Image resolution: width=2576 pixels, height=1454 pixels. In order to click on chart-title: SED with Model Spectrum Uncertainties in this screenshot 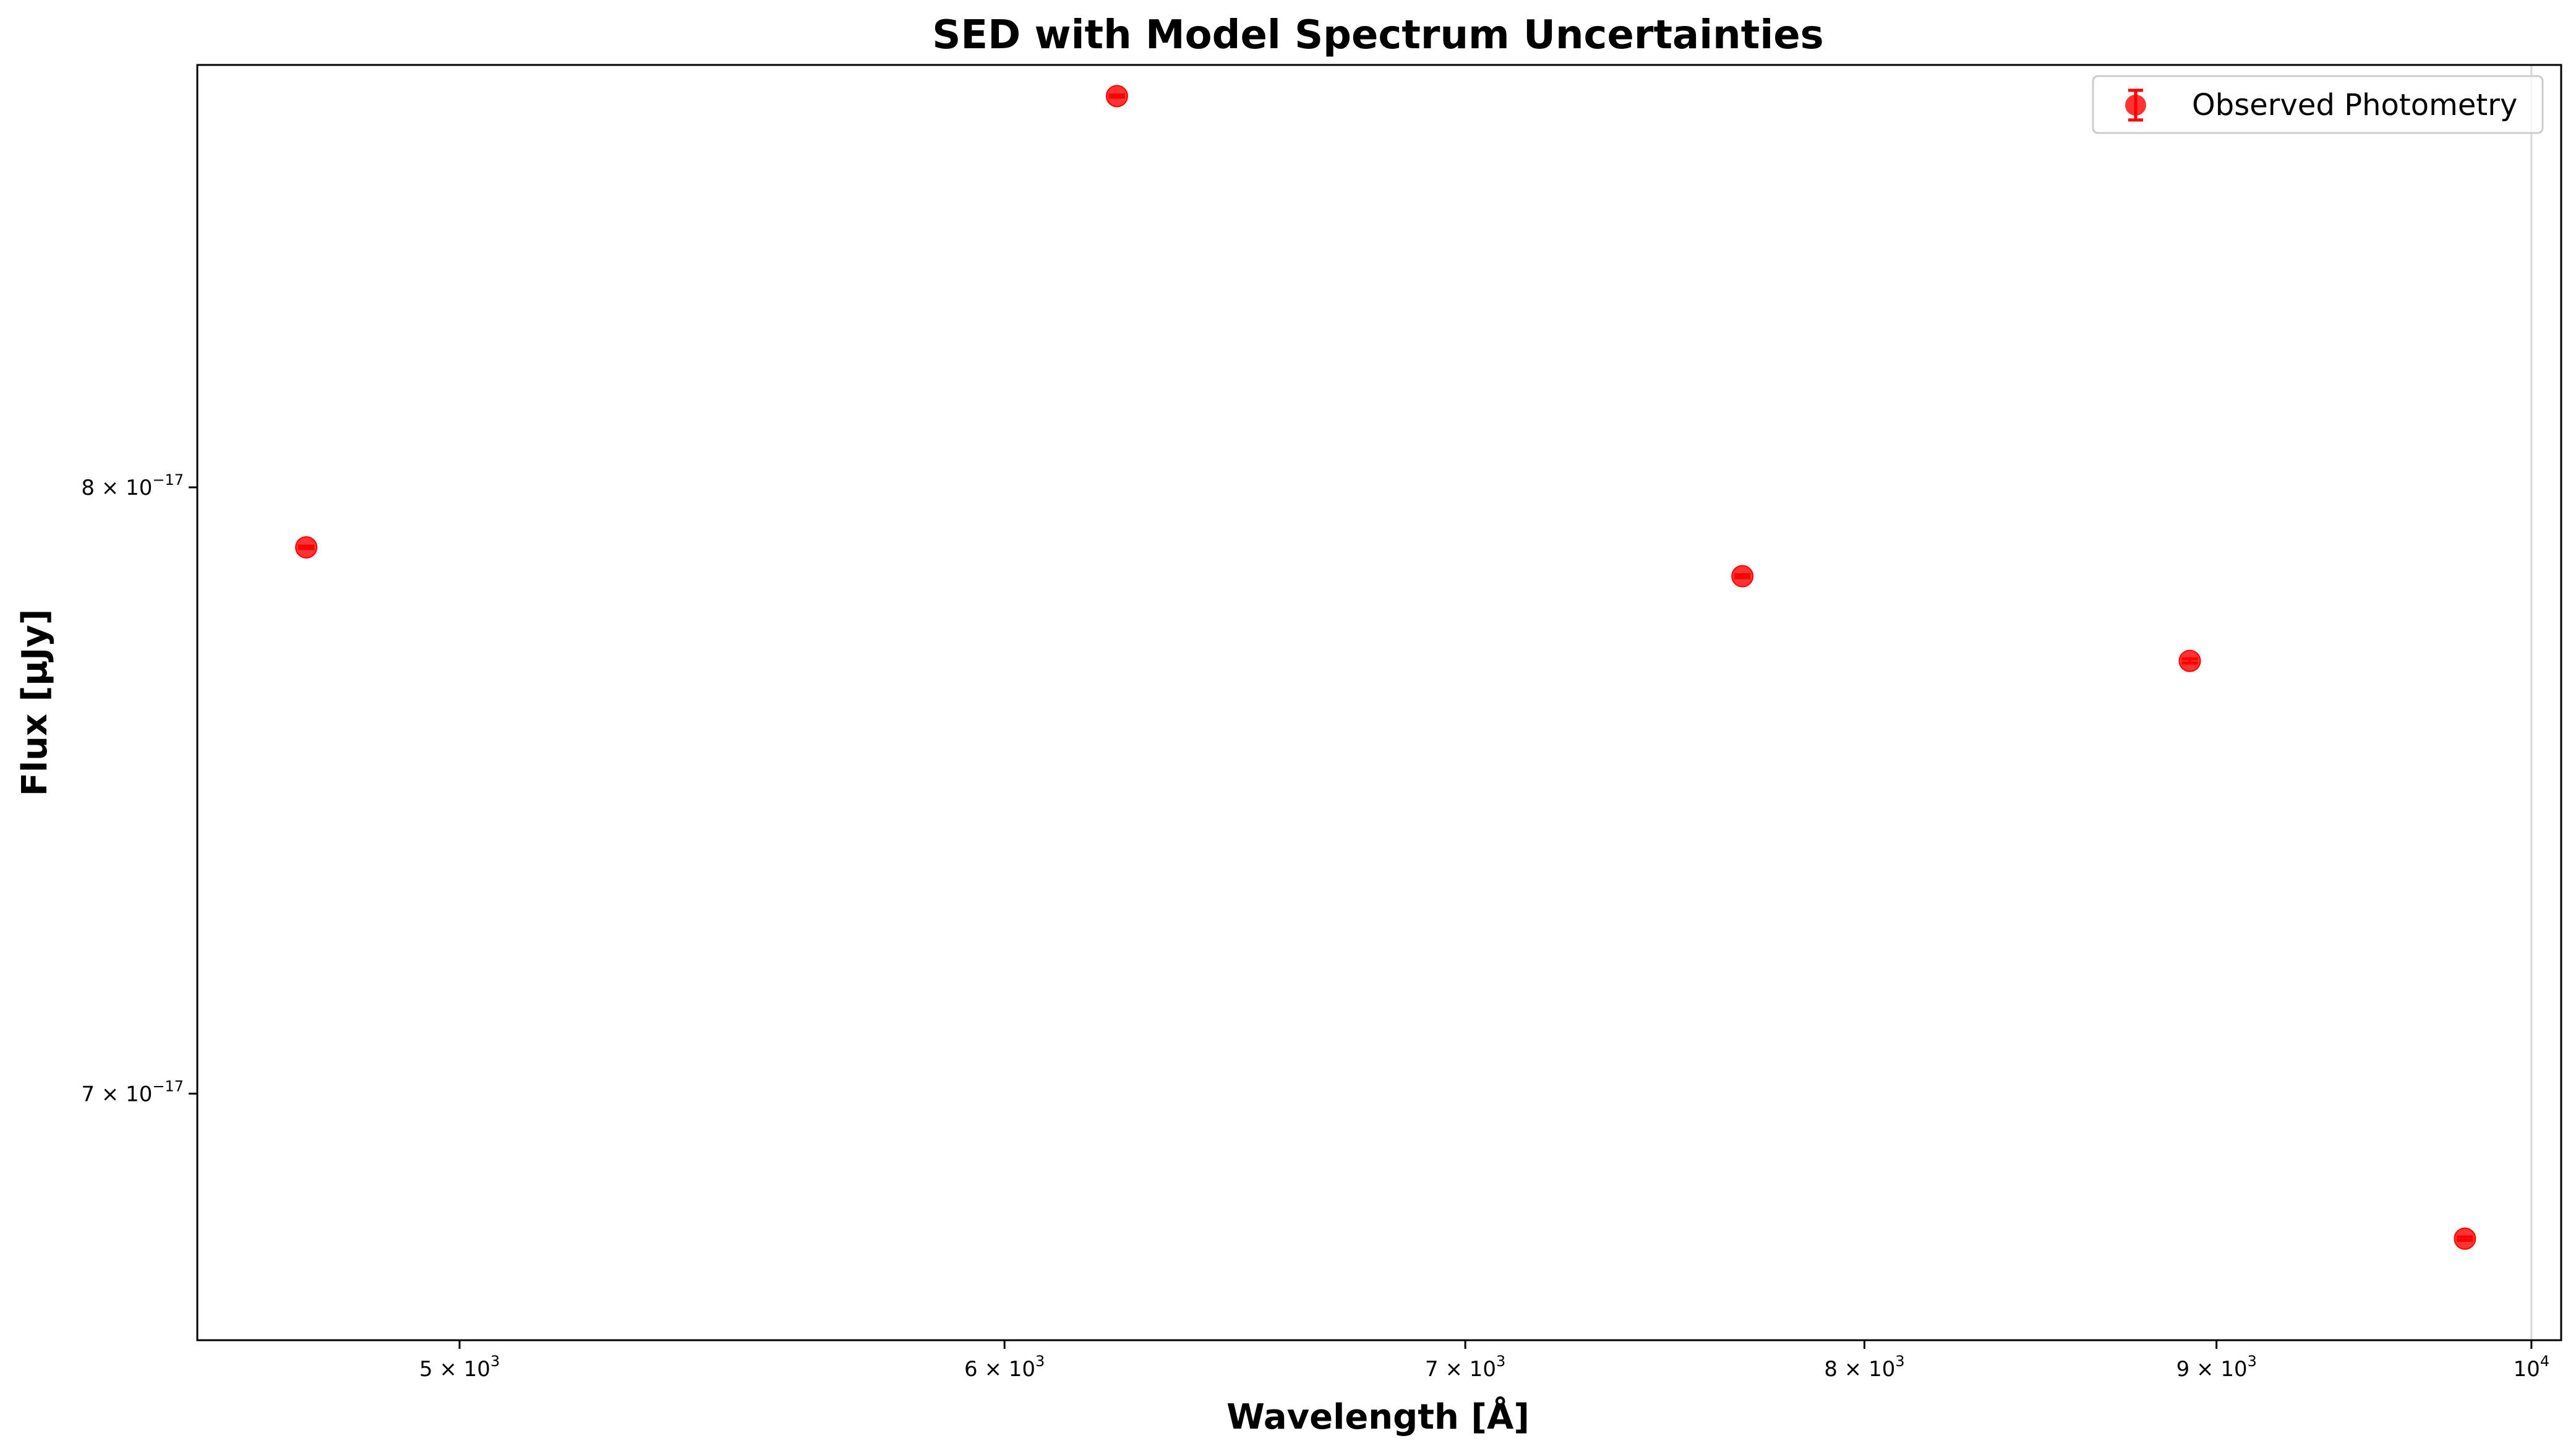, I will do `click(1378, 35)`.